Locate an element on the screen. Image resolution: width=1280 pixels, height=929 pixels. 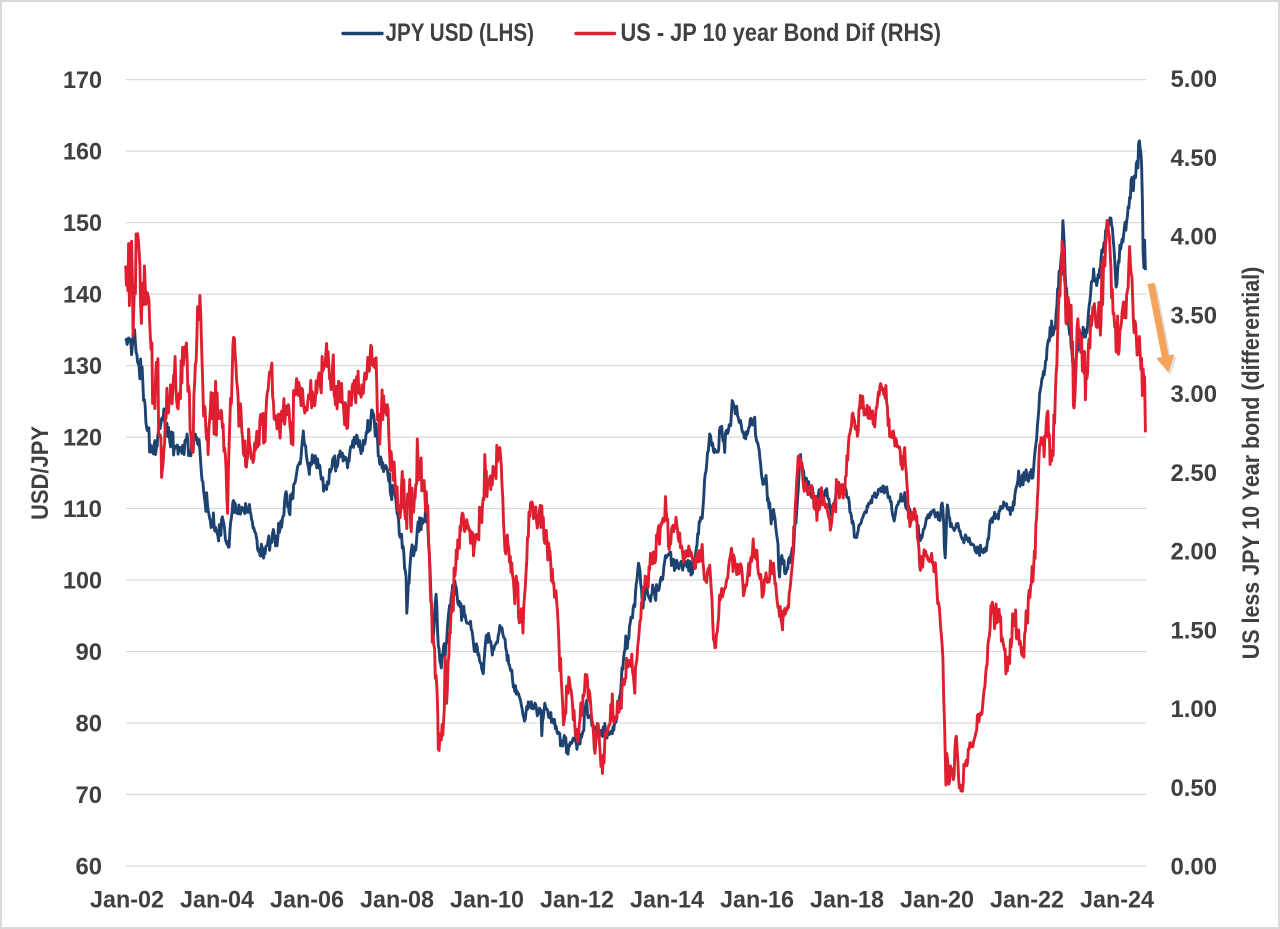
svg-text: USD/JPY is located at coordinates (40, 473).